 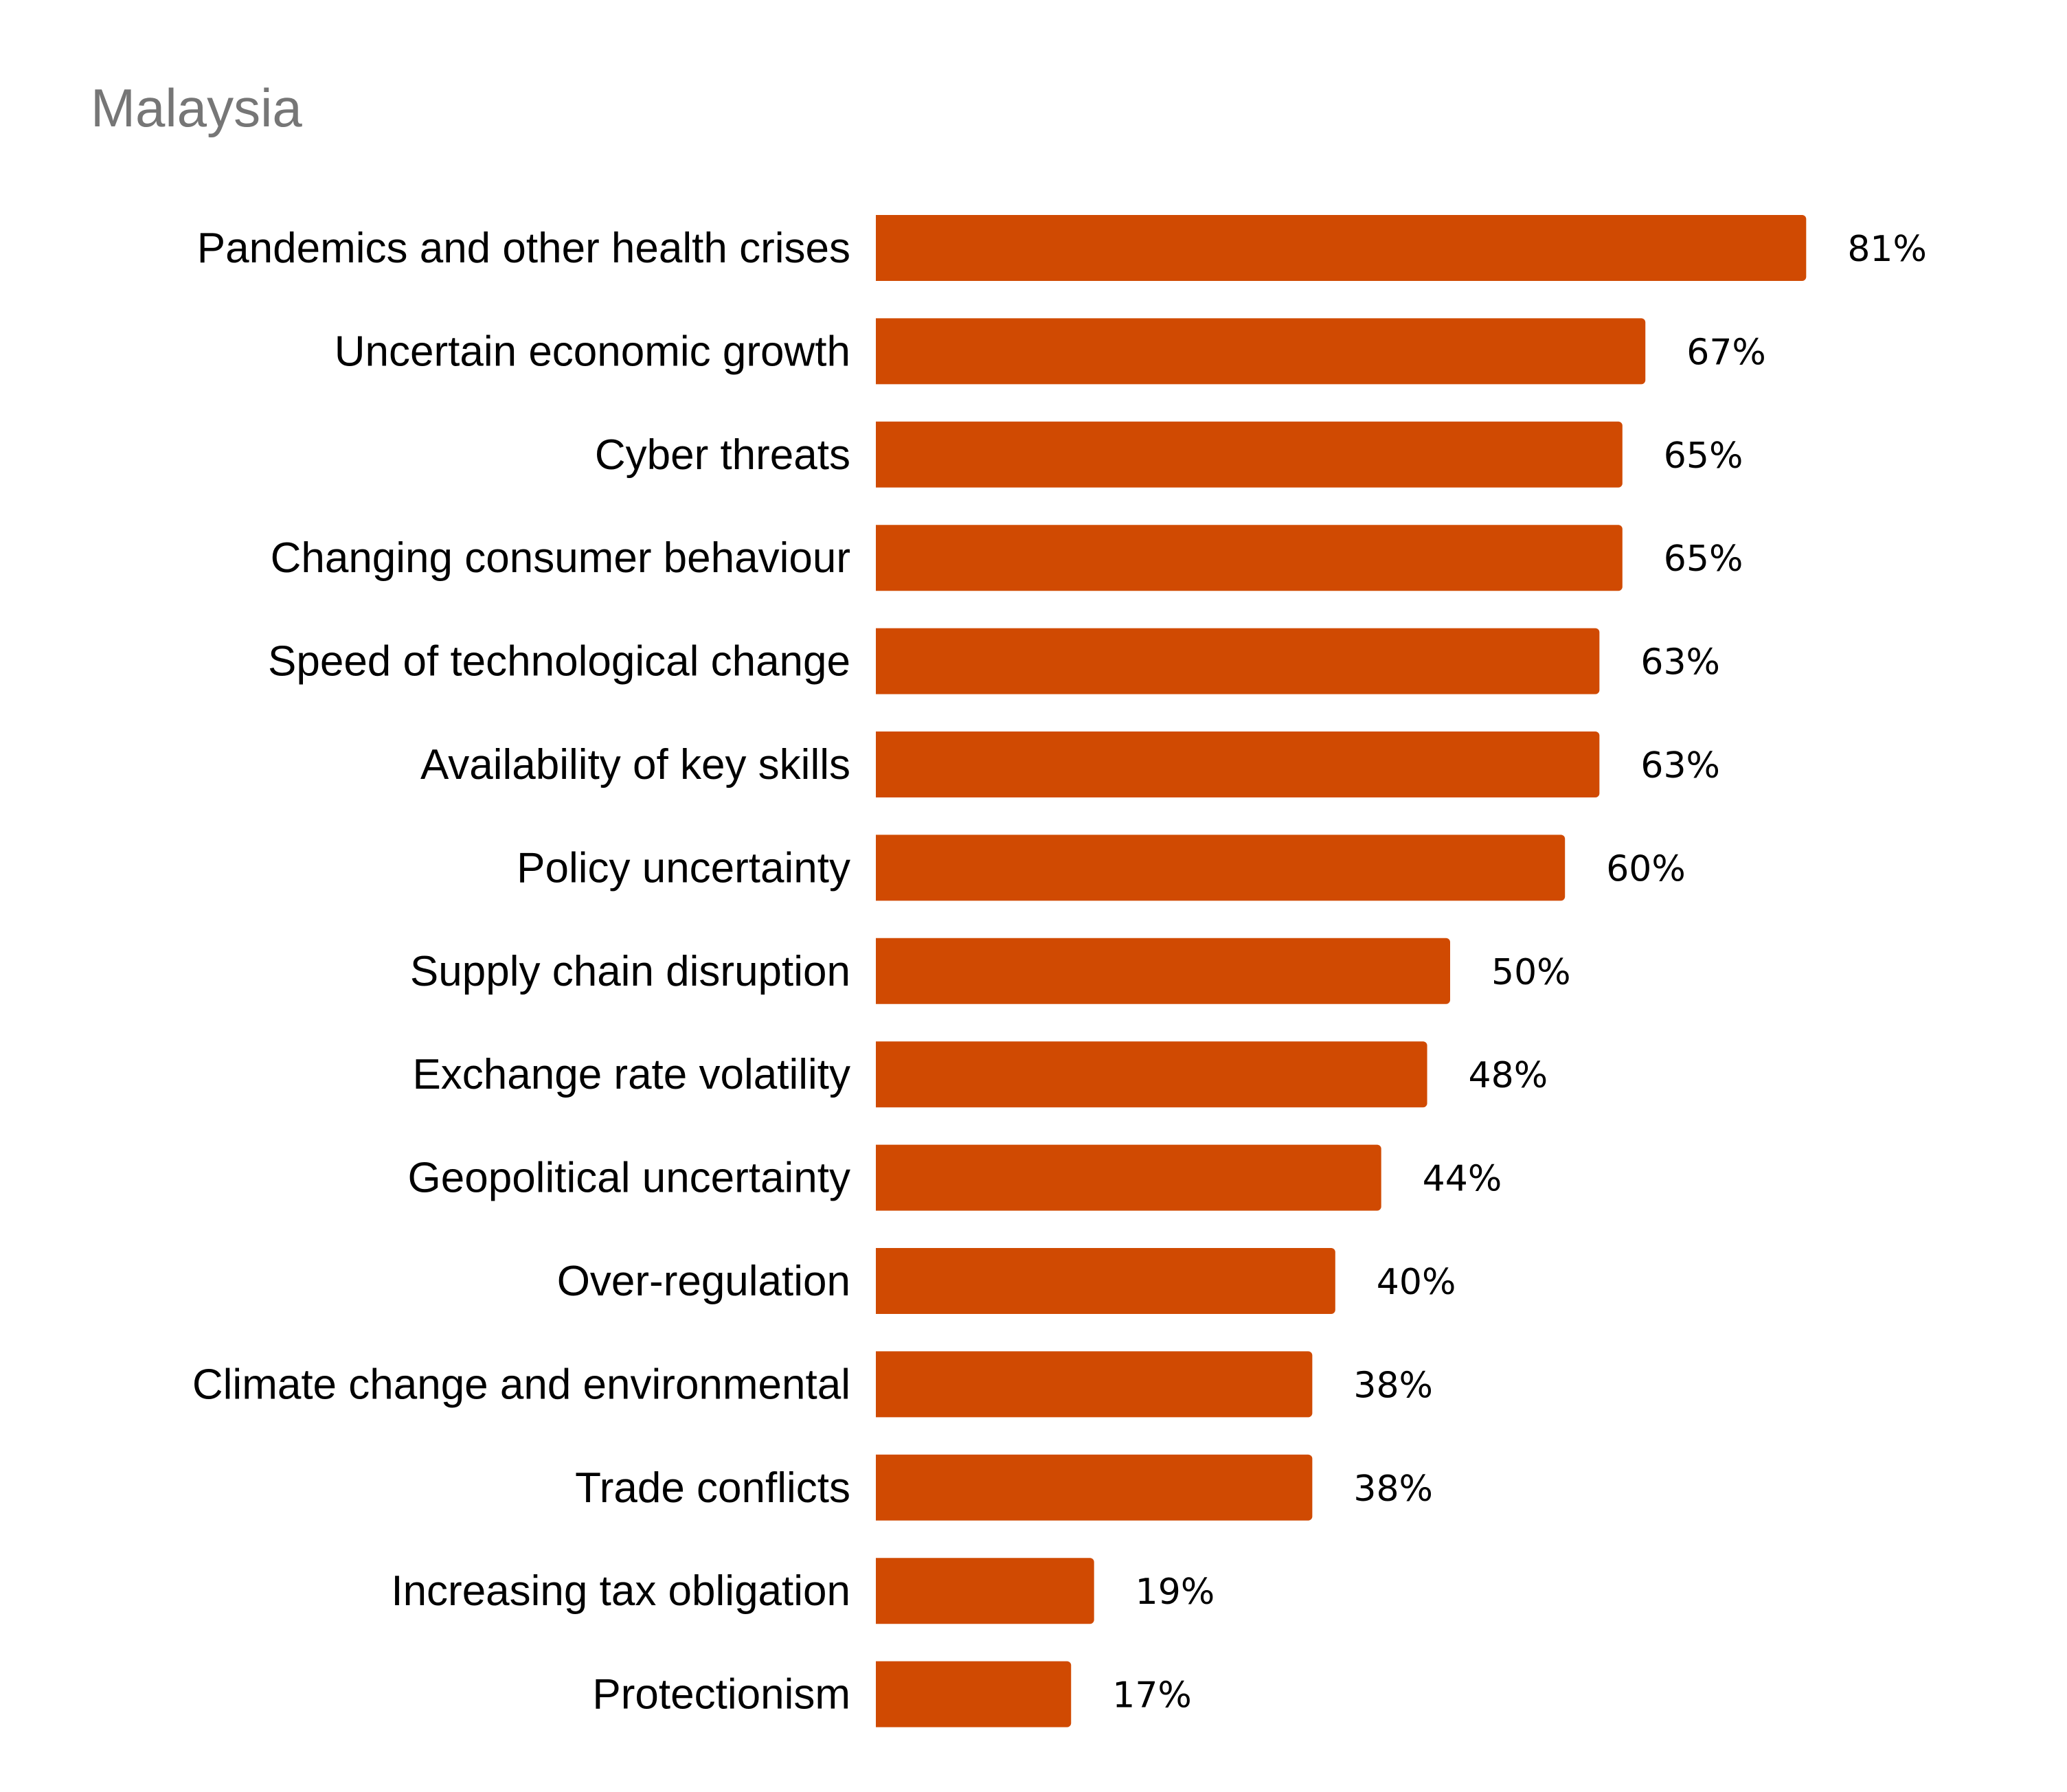 I want to click on value-label: 19%, so click(x=1175, y=1592).